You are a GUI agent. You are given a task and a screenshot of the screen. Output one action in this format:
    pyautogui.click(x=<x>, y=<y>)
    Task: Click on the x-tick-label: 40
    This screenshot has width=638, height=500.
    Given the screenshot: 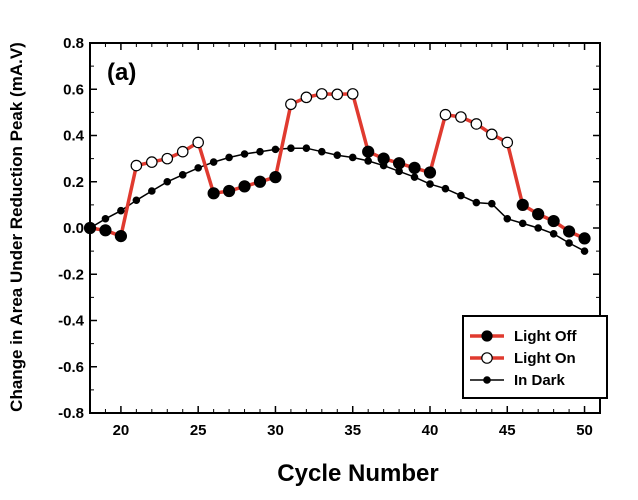 What is the action you would take?
    pyautogui.click(x=430, y=430)
    